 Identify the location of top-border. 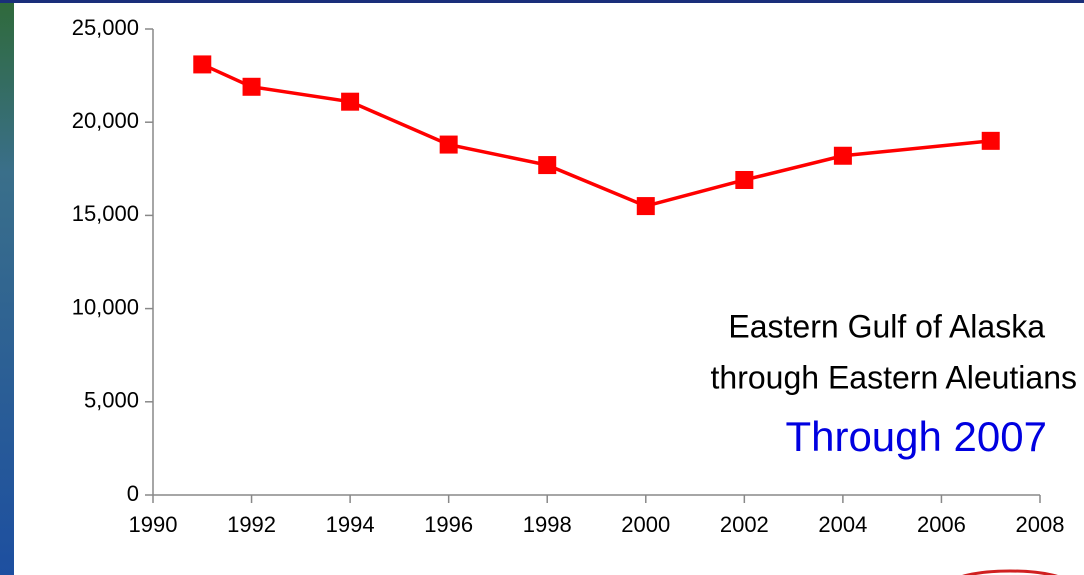
(542, 1).